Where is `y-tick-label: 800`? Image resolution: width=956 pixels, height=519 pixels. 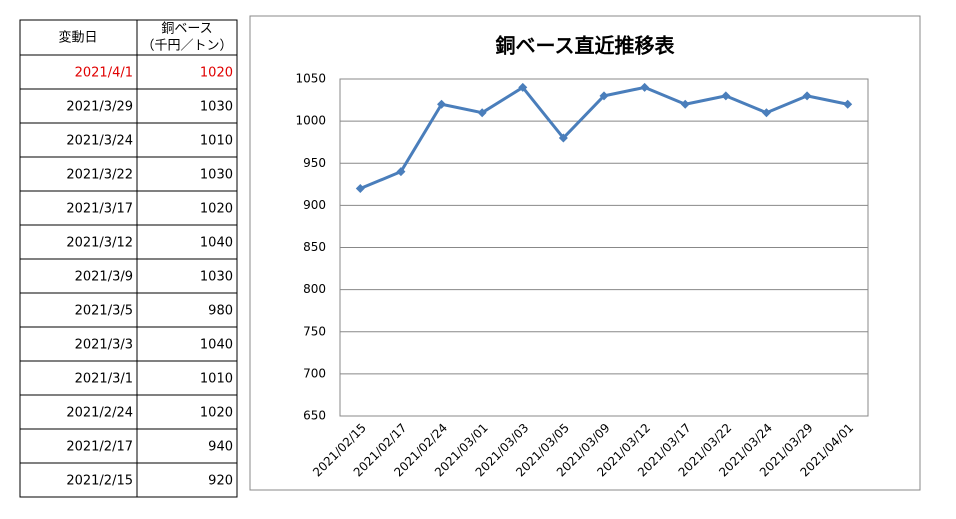 y-tick-label: 800 is located at coordinates (314, 289).